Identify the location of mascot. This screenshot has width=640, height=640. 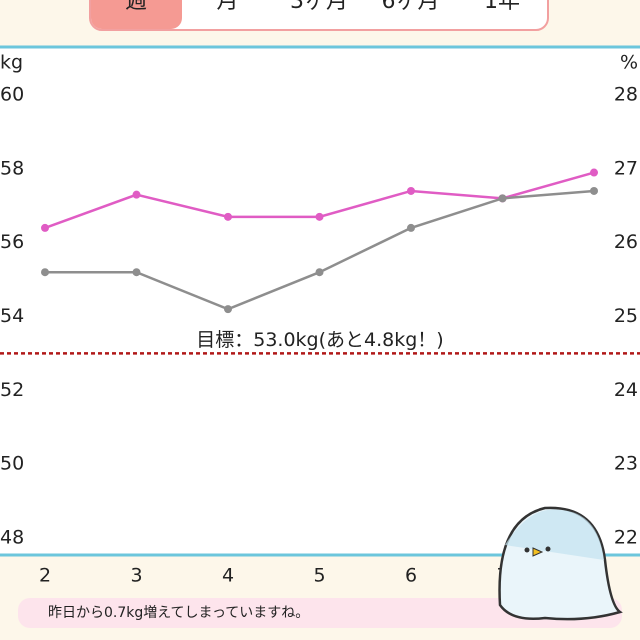
(560, 563).